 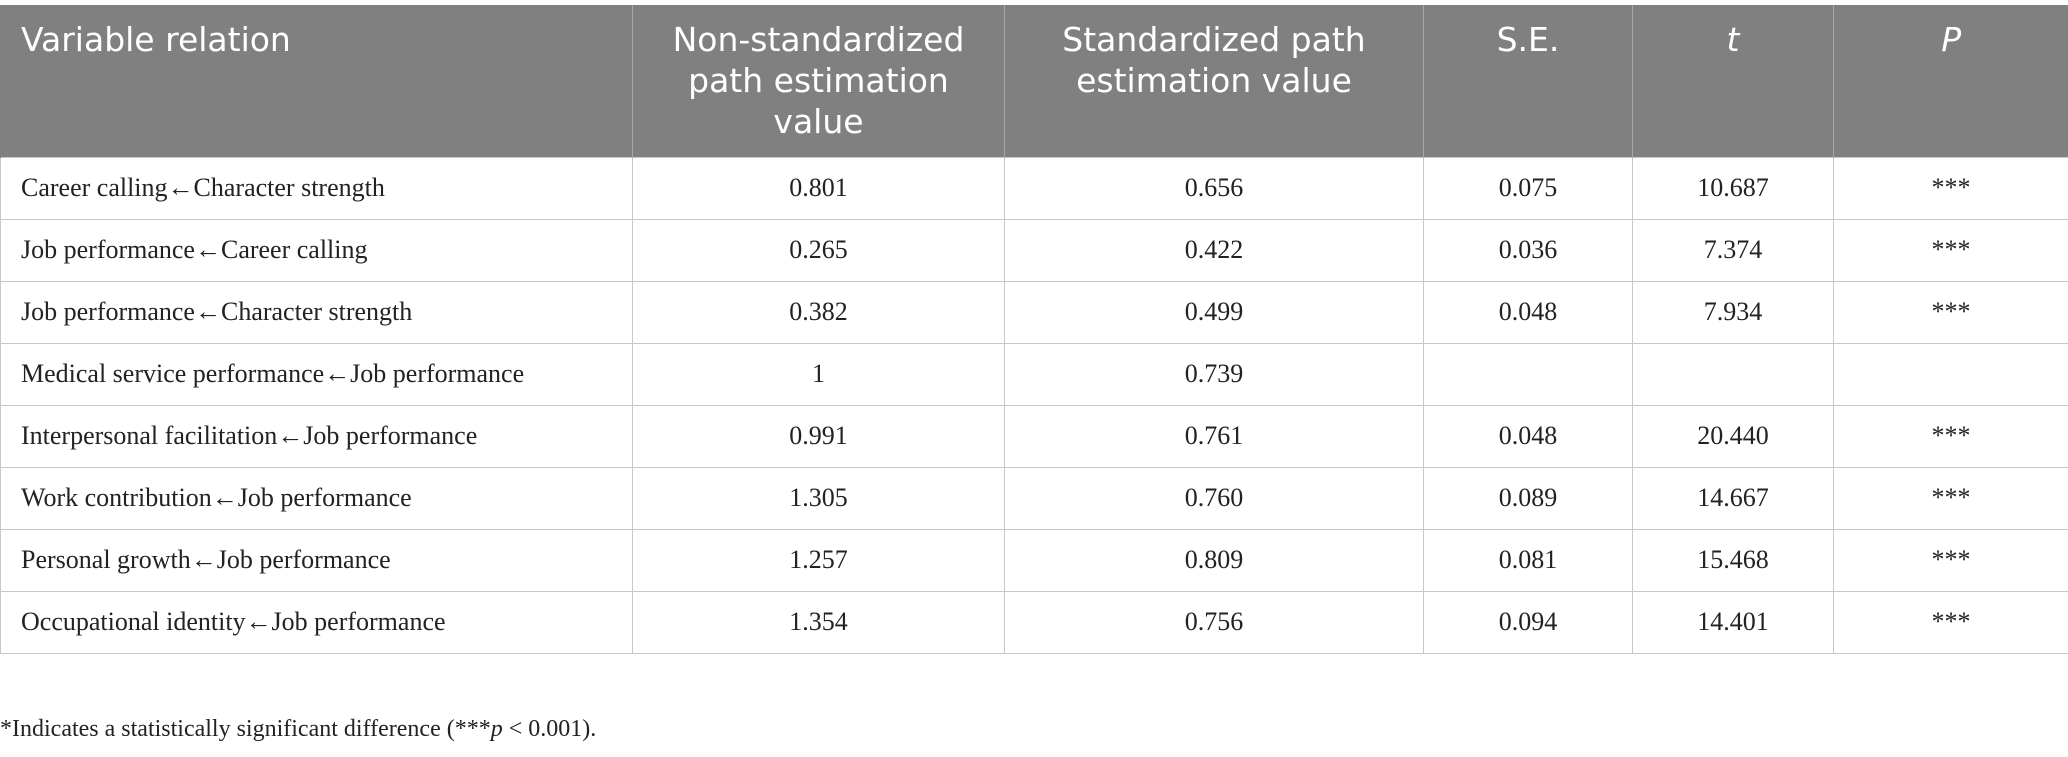 What do you see at coordinates (818, 81) in the screenshot?
I see `column-header: Non-standardized path estimation value` at bounding box center [818, 81].